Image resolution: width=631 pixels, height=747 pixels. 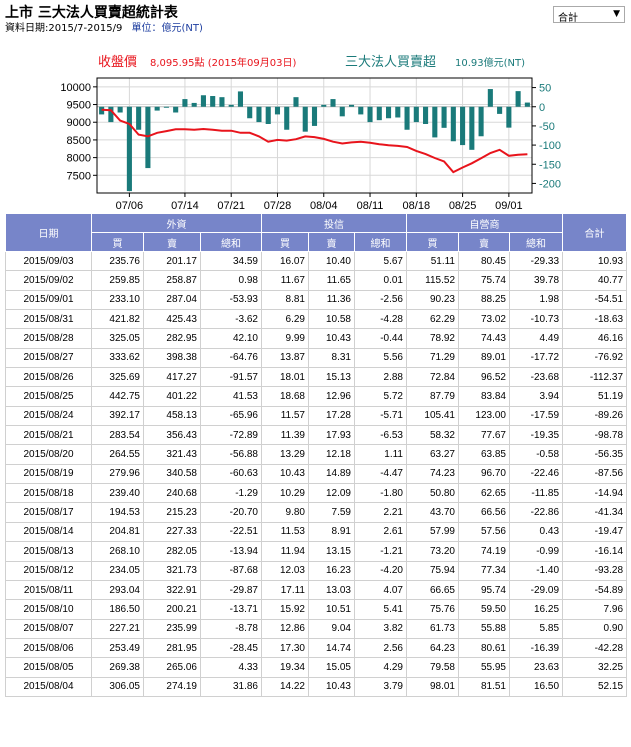 I want to click on left-tick-label: 9000, so click(x=79, y=123).